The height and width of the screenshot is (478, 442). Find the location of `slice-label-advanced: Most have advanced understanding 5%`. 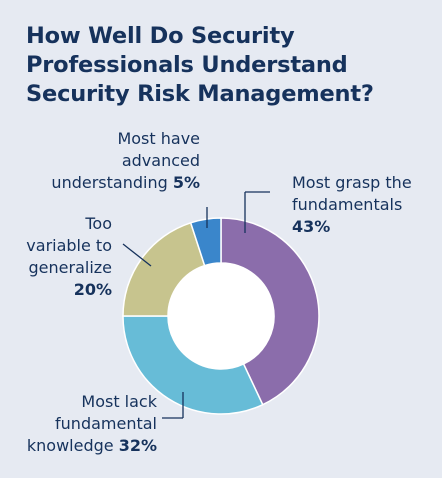

slice-label-advanced: Most have advanced understanding 5% is located at coordinates (125, 161).